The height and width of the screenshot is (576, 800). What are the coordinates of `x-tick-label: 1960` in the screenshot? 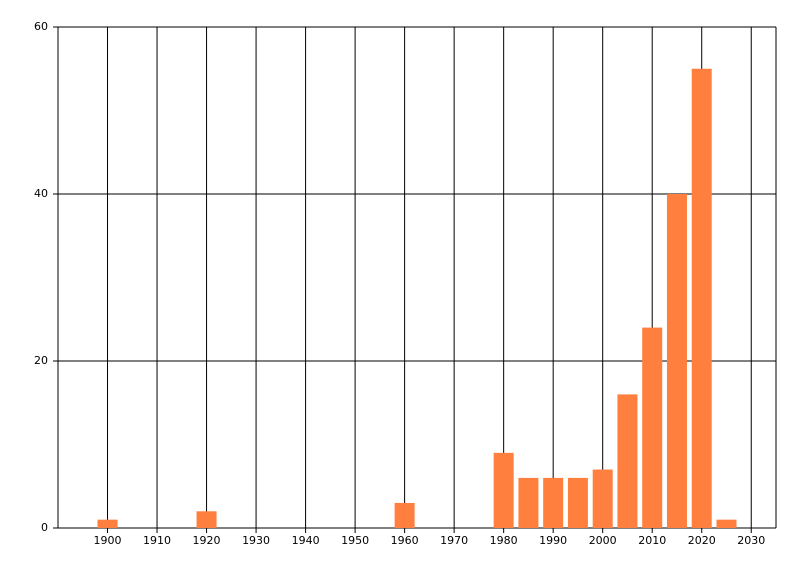 It's located at (405, 540).